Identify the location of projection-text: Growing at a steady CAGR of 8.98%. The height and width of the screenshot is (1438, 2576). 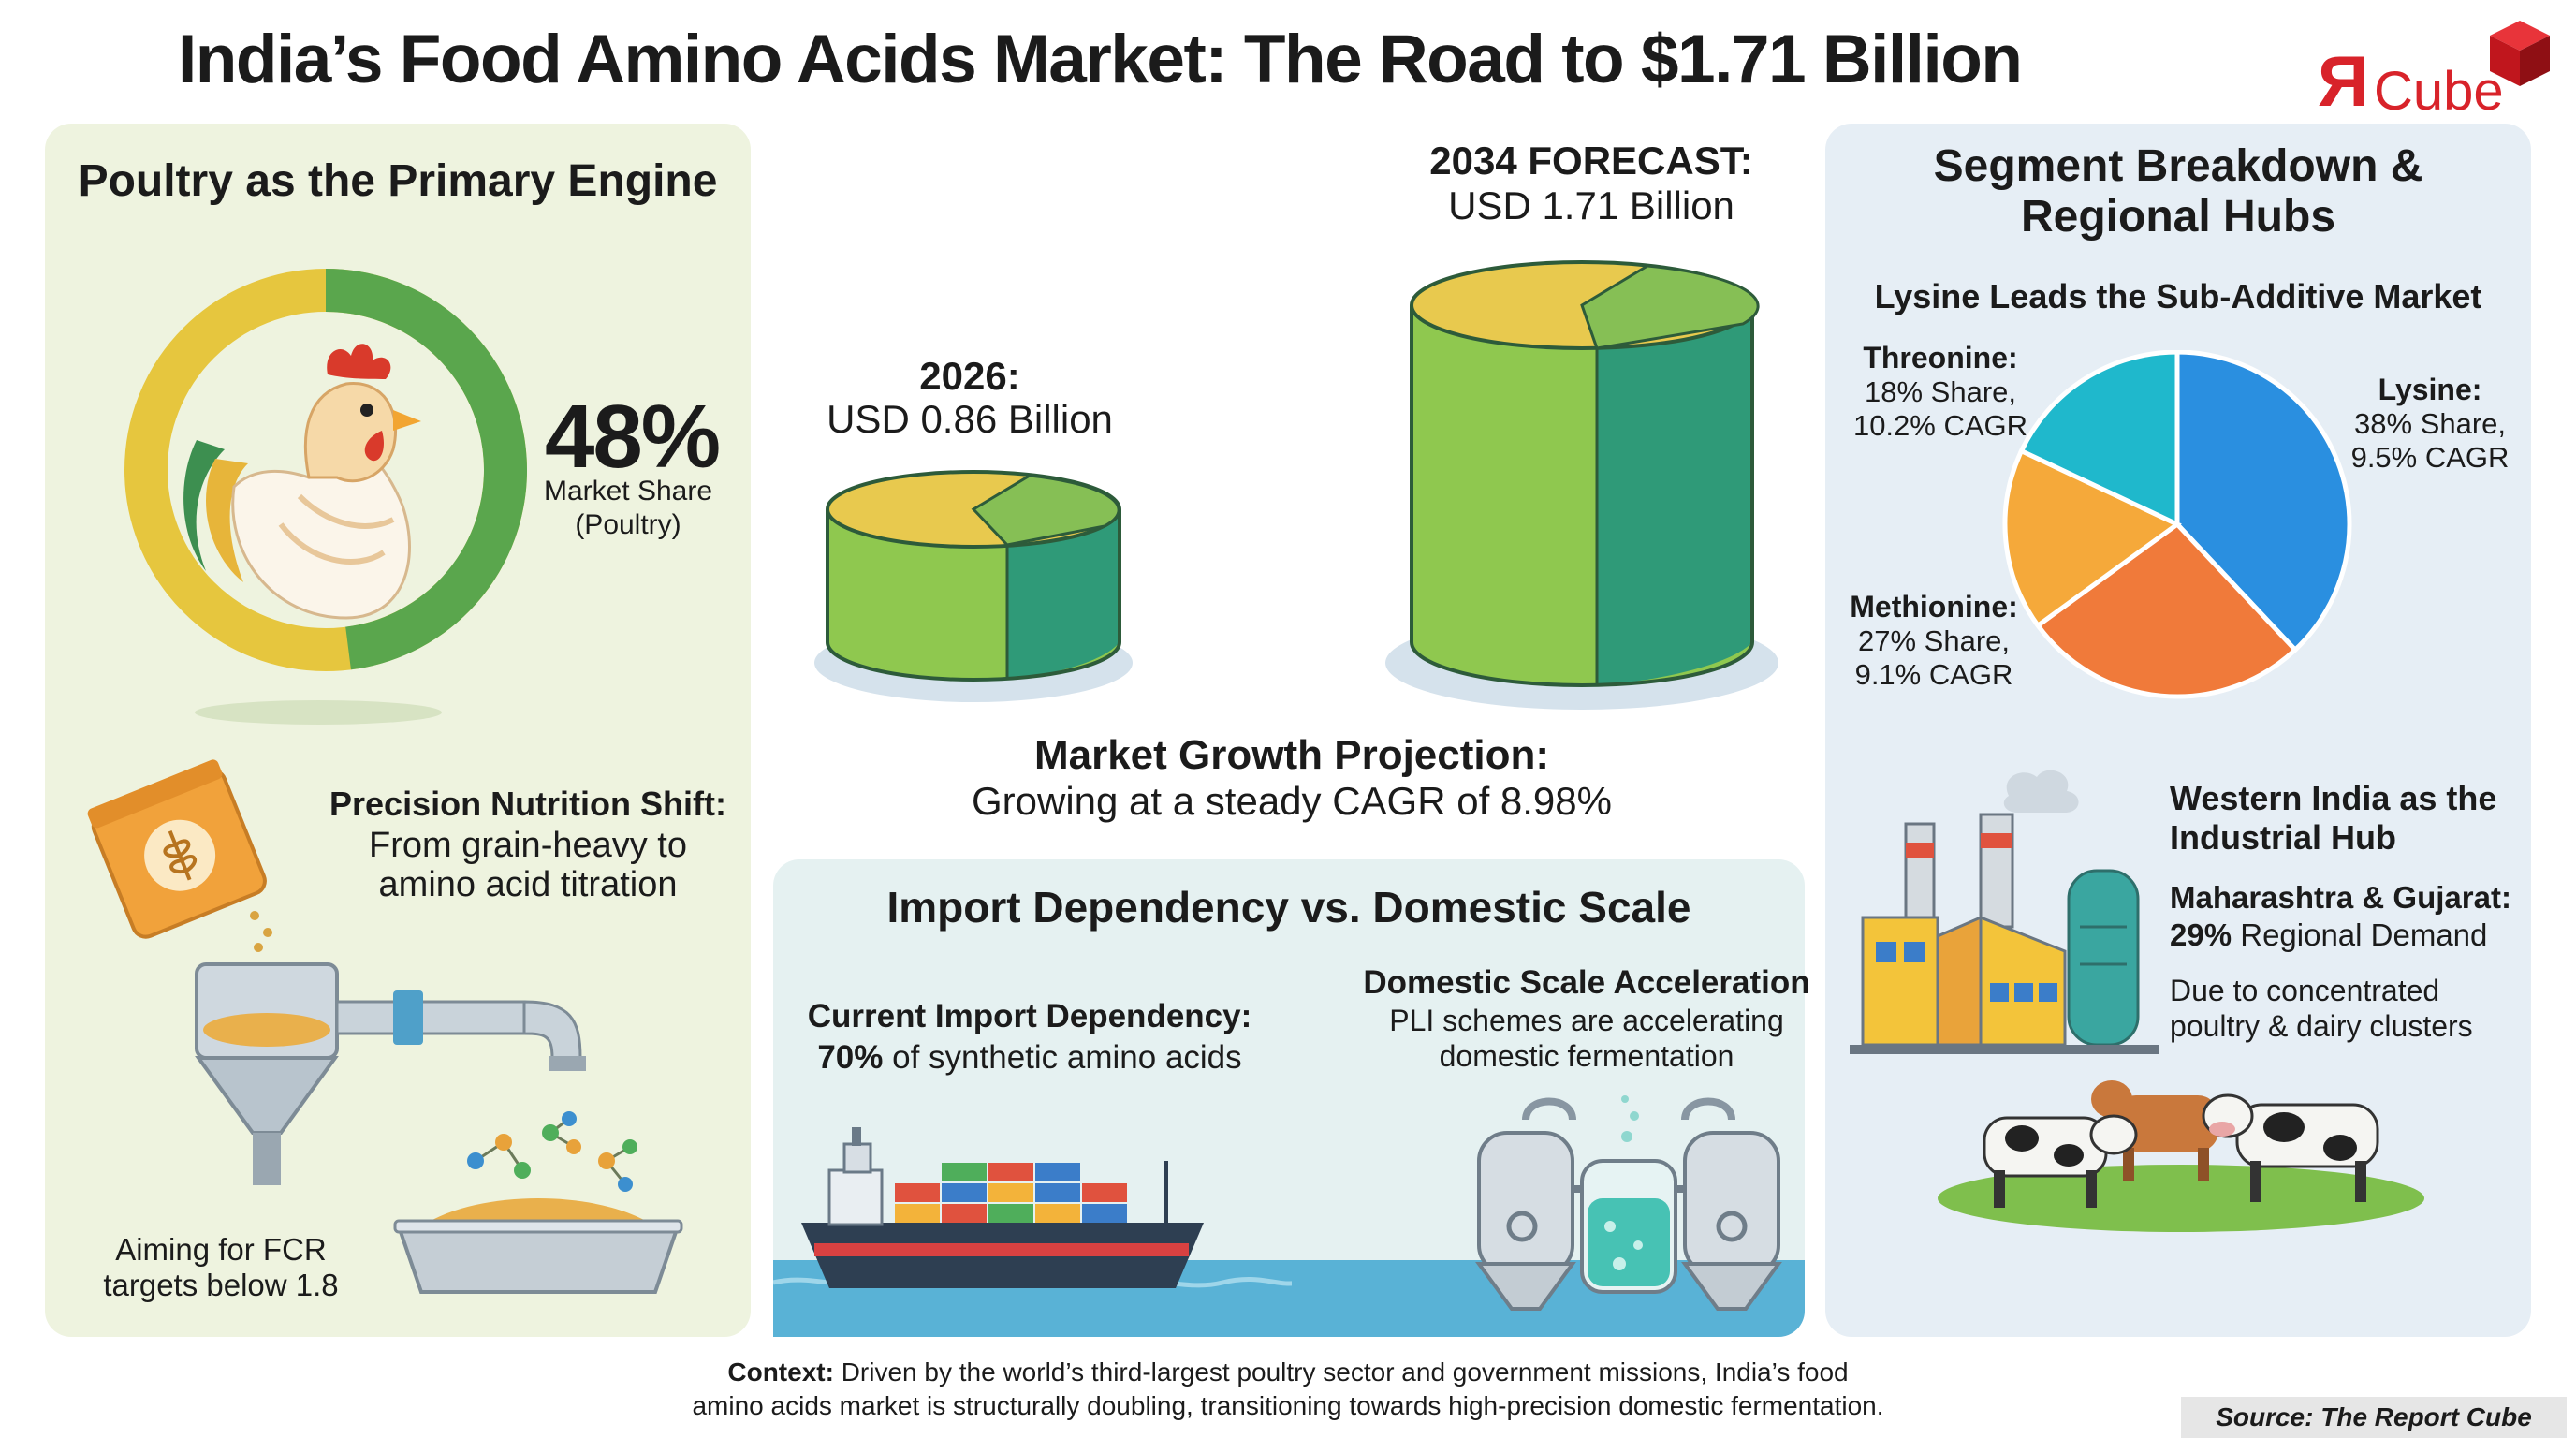
(1292, 801).